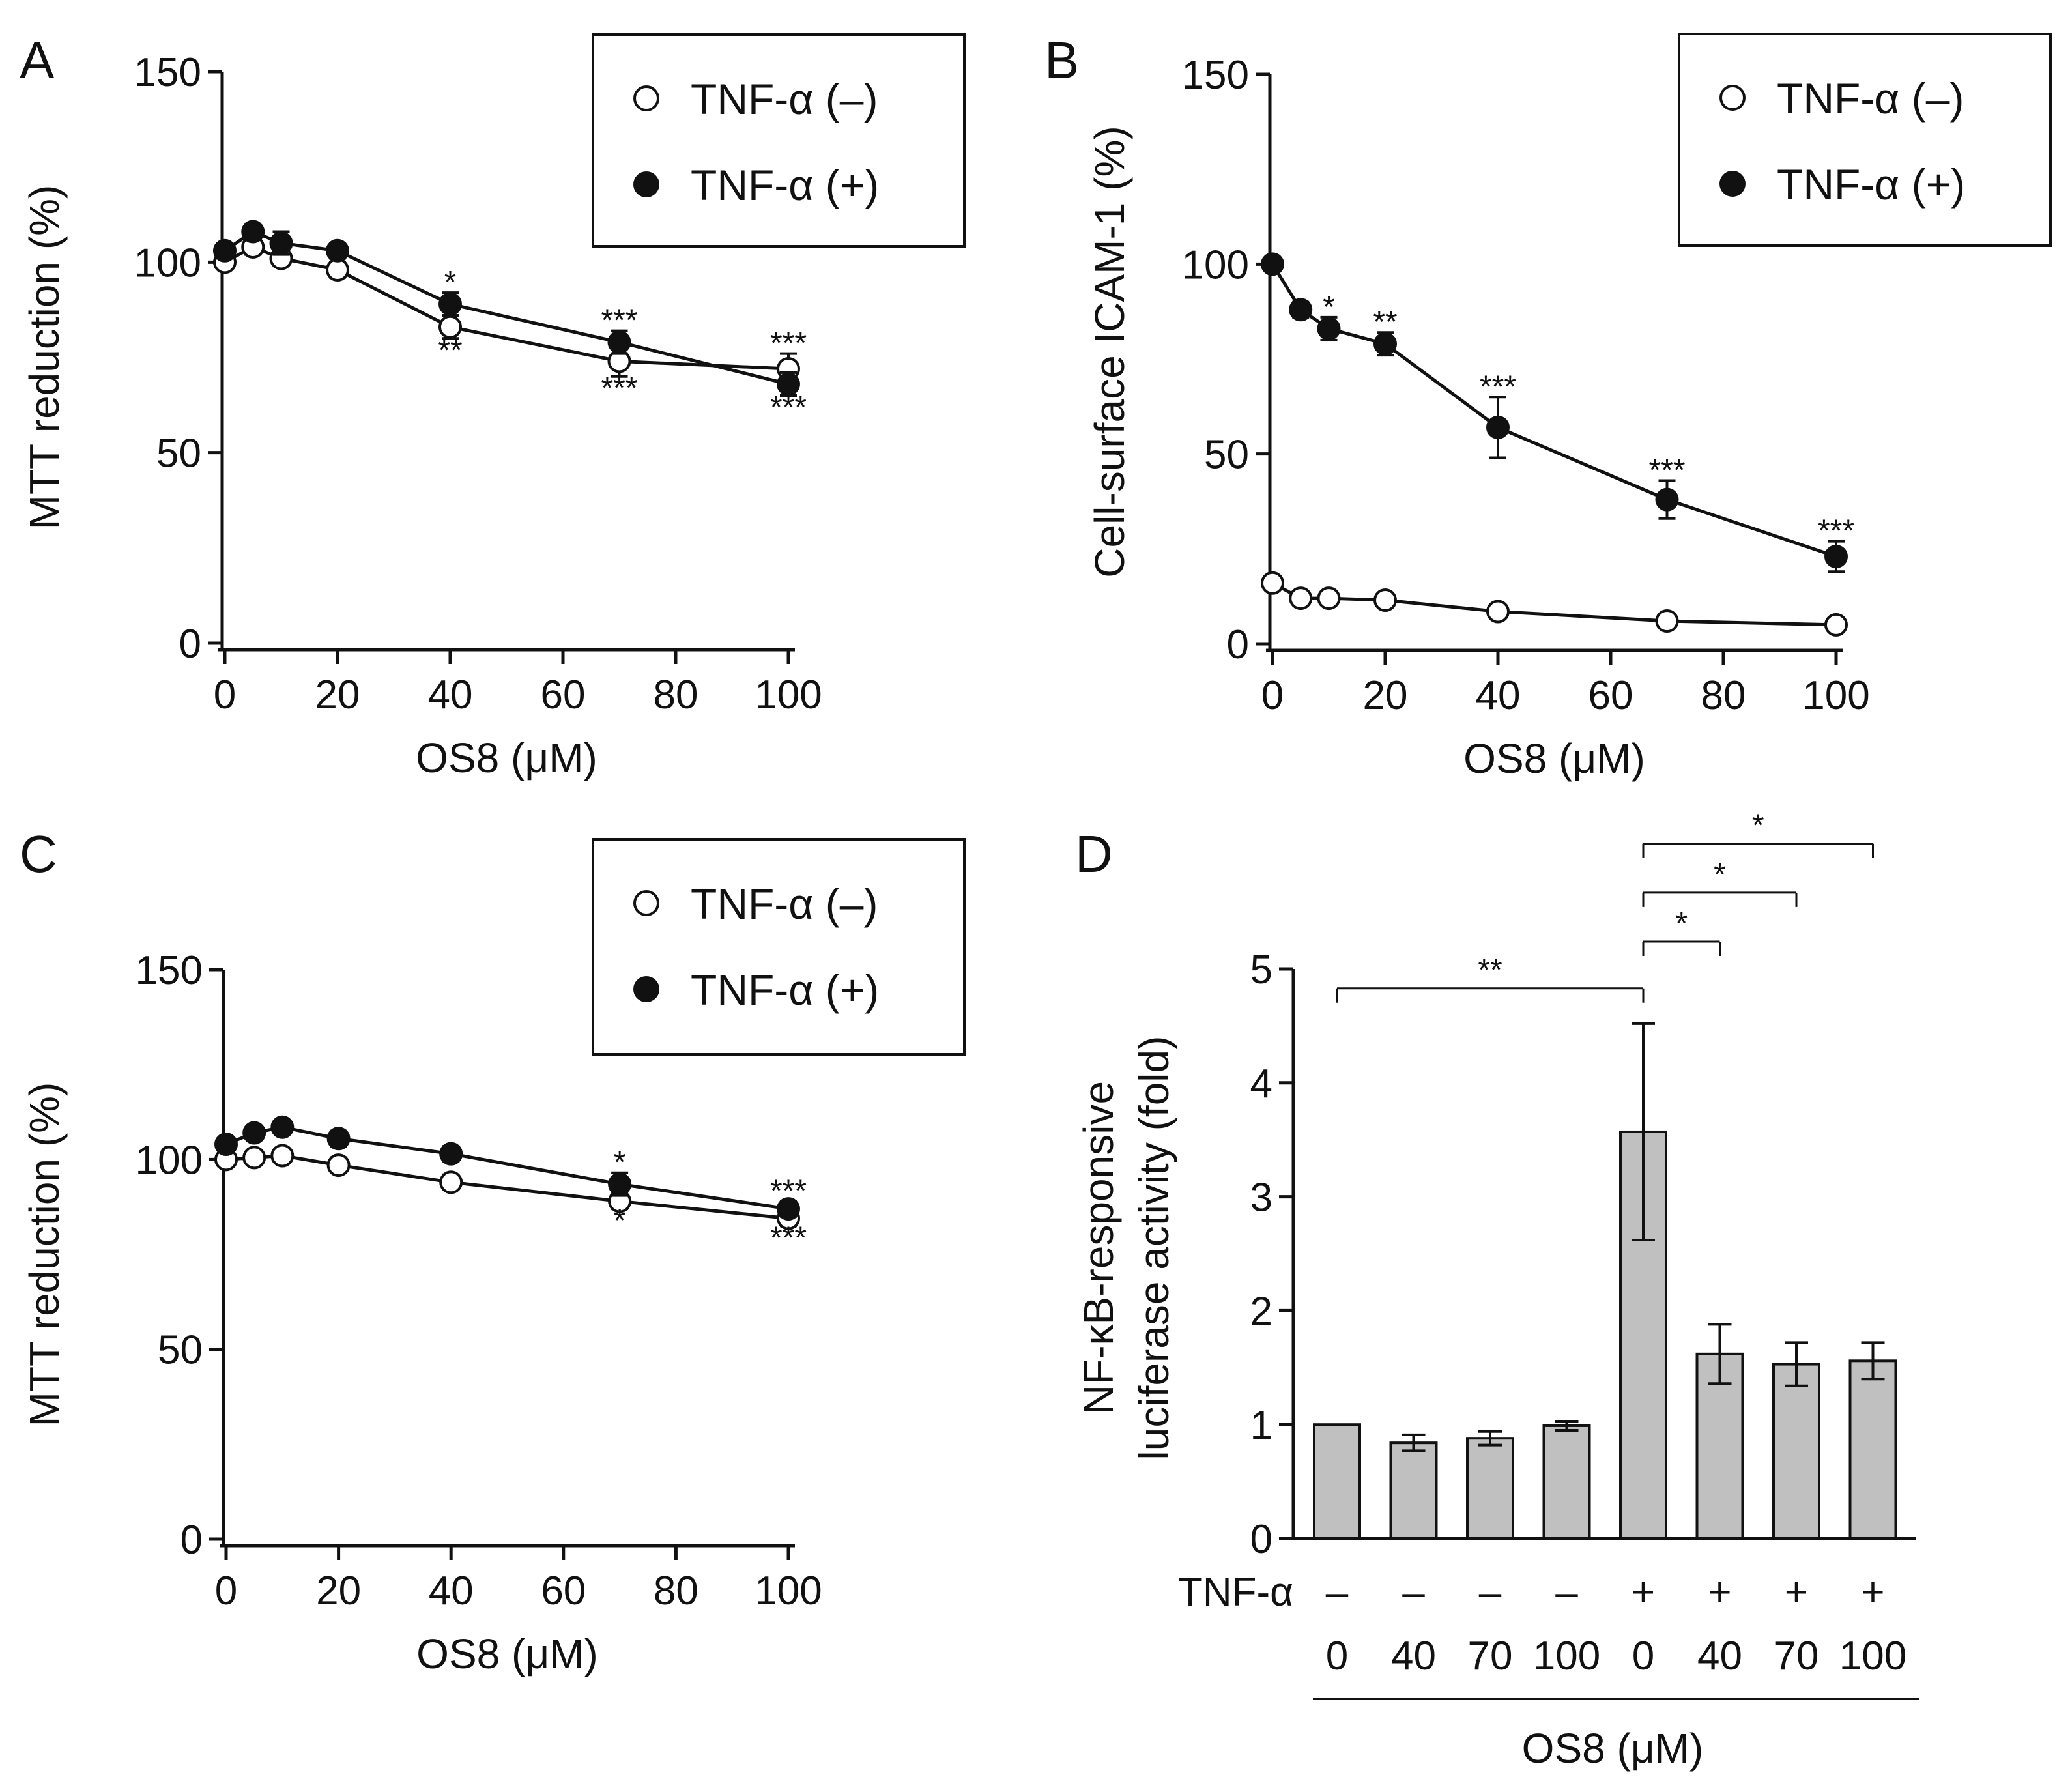 The width and height of the screenshot is (2070, 1792). What do you see at coordinates (38, 854) in the screenshot?
I see `panel-C-letter: C` at bounding box center [38, 854].